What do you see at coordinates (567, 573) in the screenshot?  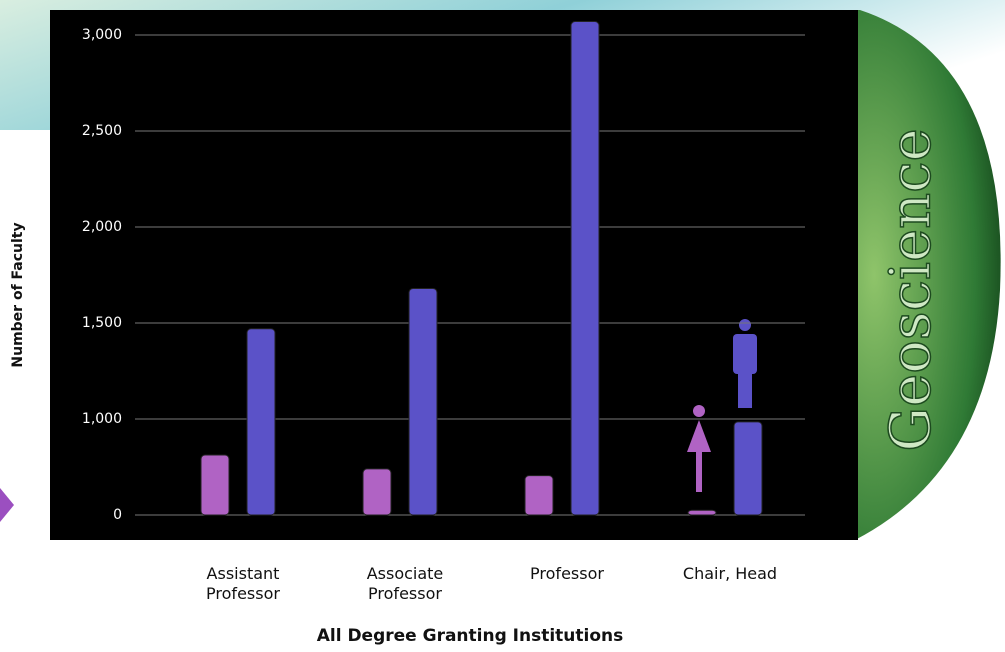 I see `x-tick-label: Professor` at bounding box center [567, 573].